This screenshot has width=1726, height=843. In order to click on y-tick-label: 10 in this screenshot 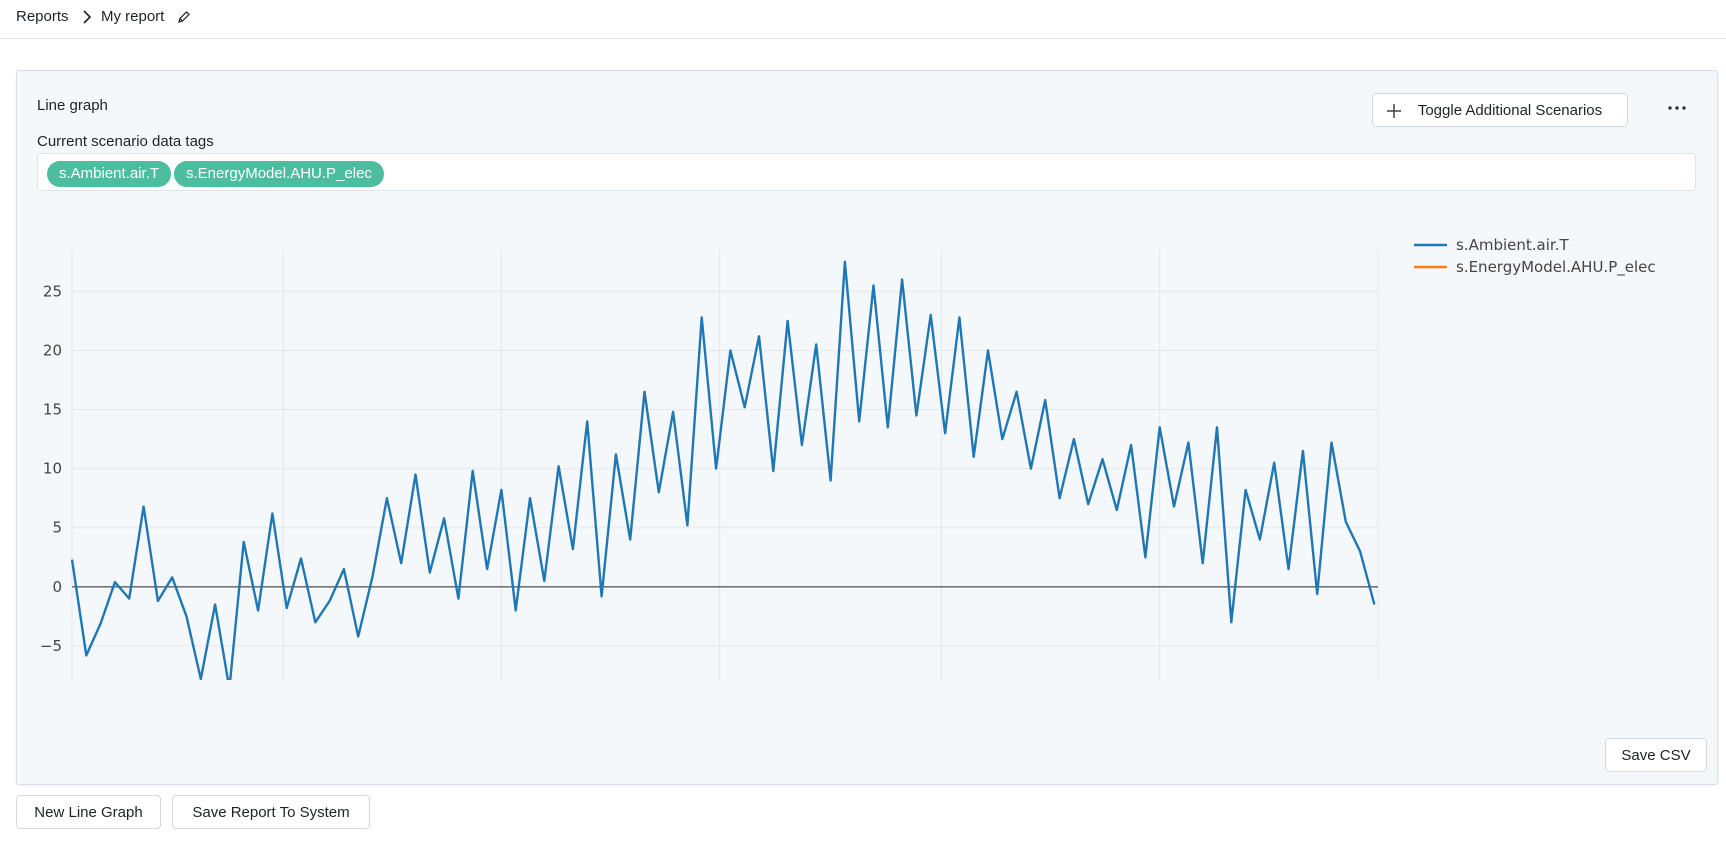, I will do `click(52, 469)`.